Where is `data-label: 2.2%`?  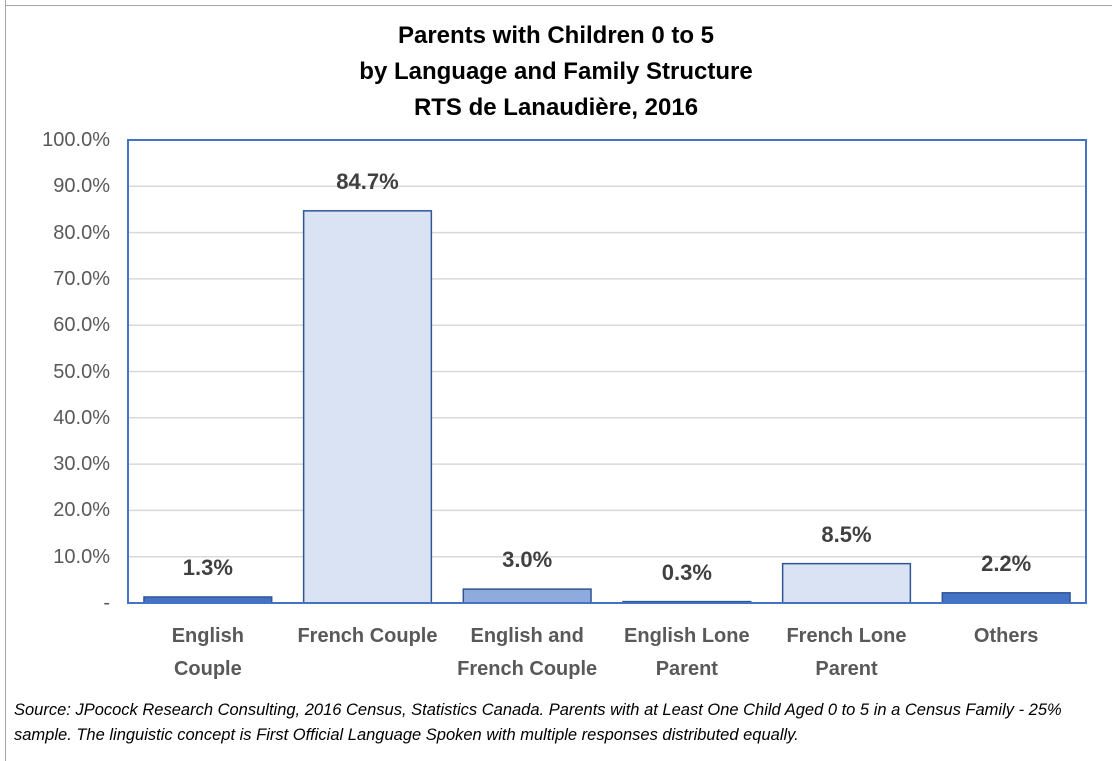 data-label: 2.2% is located at coordinates (1006, 563).